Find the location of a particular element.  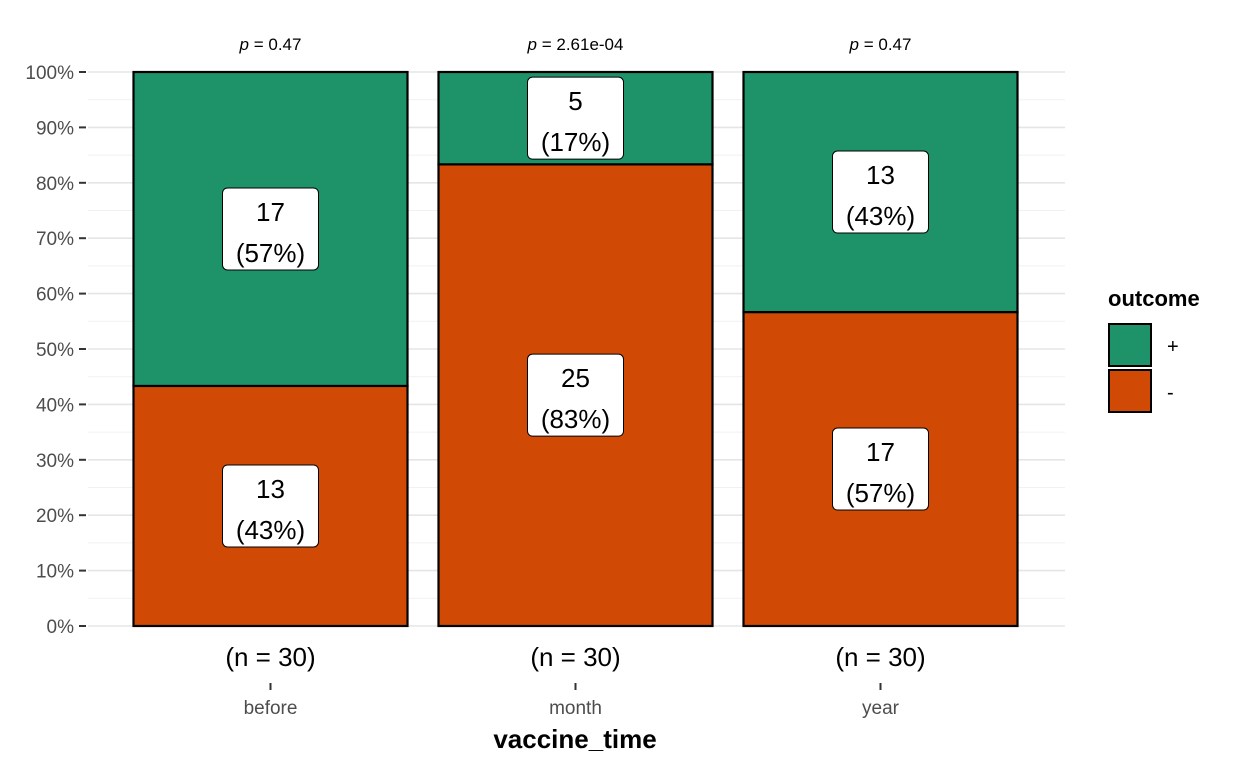

segment-count-label: 25 is located at coordinates (575, 378).